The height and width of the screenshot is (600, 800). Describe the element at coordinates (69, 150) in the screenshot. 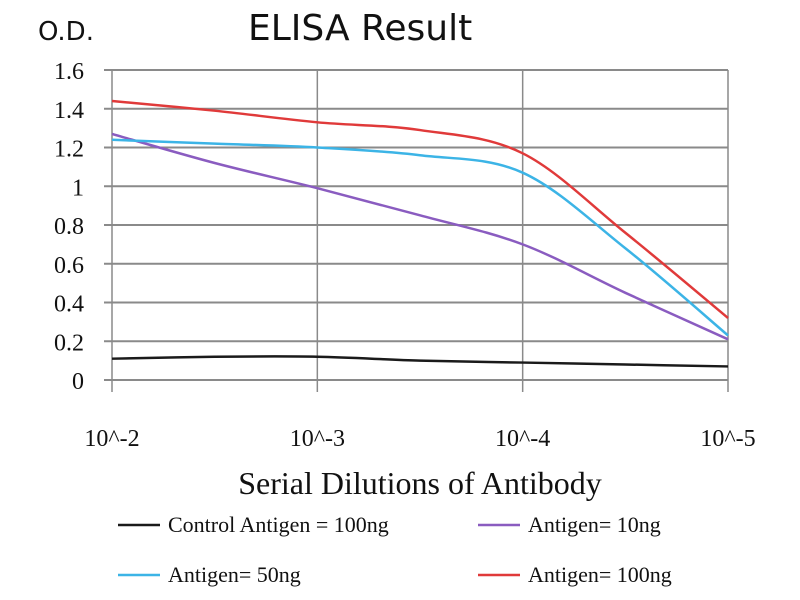

I see `y-tick-label: 1.2` at that location.